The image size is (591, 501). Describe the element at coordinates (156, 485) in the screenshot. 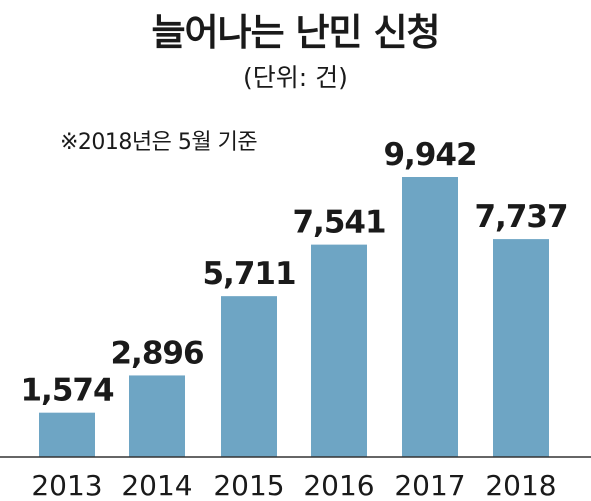

I see `category-label-2014: 2014` at that location.